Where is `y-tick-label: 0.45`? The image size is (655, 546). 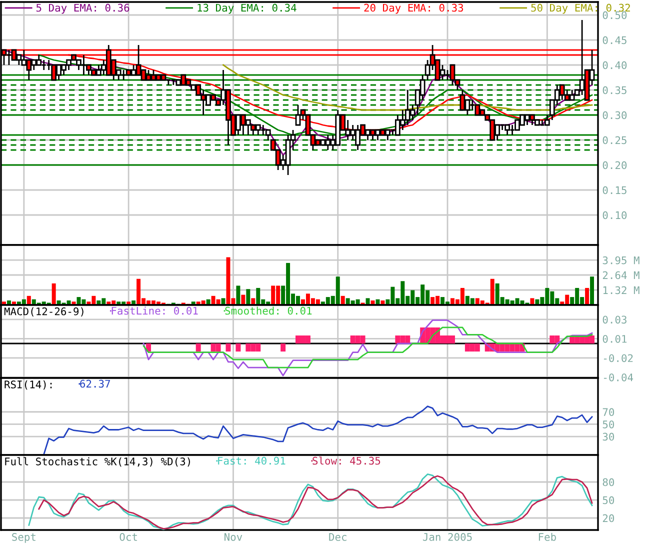
y-tick-label: 0.45 is located at coordinates (614, 40).